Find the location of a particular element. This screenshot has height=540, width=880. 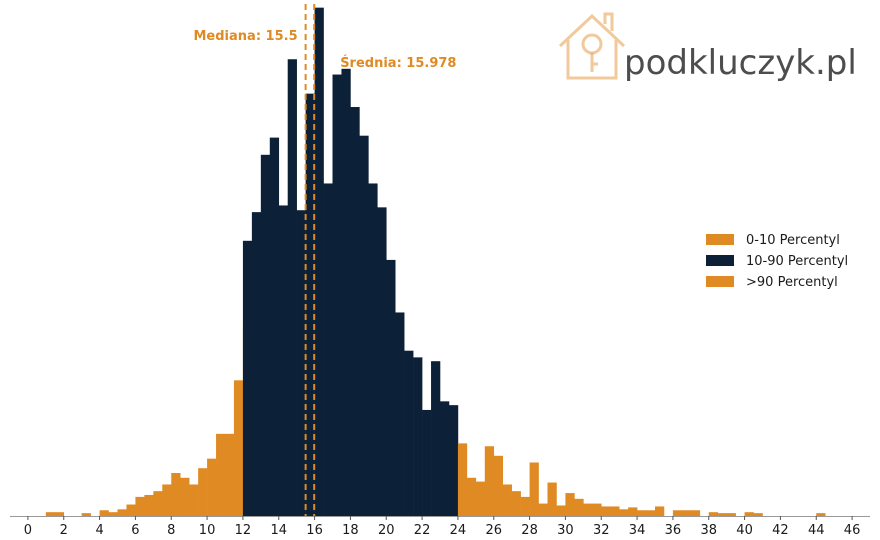

x-tick-label: 34 is located at coordinates (637, 530).